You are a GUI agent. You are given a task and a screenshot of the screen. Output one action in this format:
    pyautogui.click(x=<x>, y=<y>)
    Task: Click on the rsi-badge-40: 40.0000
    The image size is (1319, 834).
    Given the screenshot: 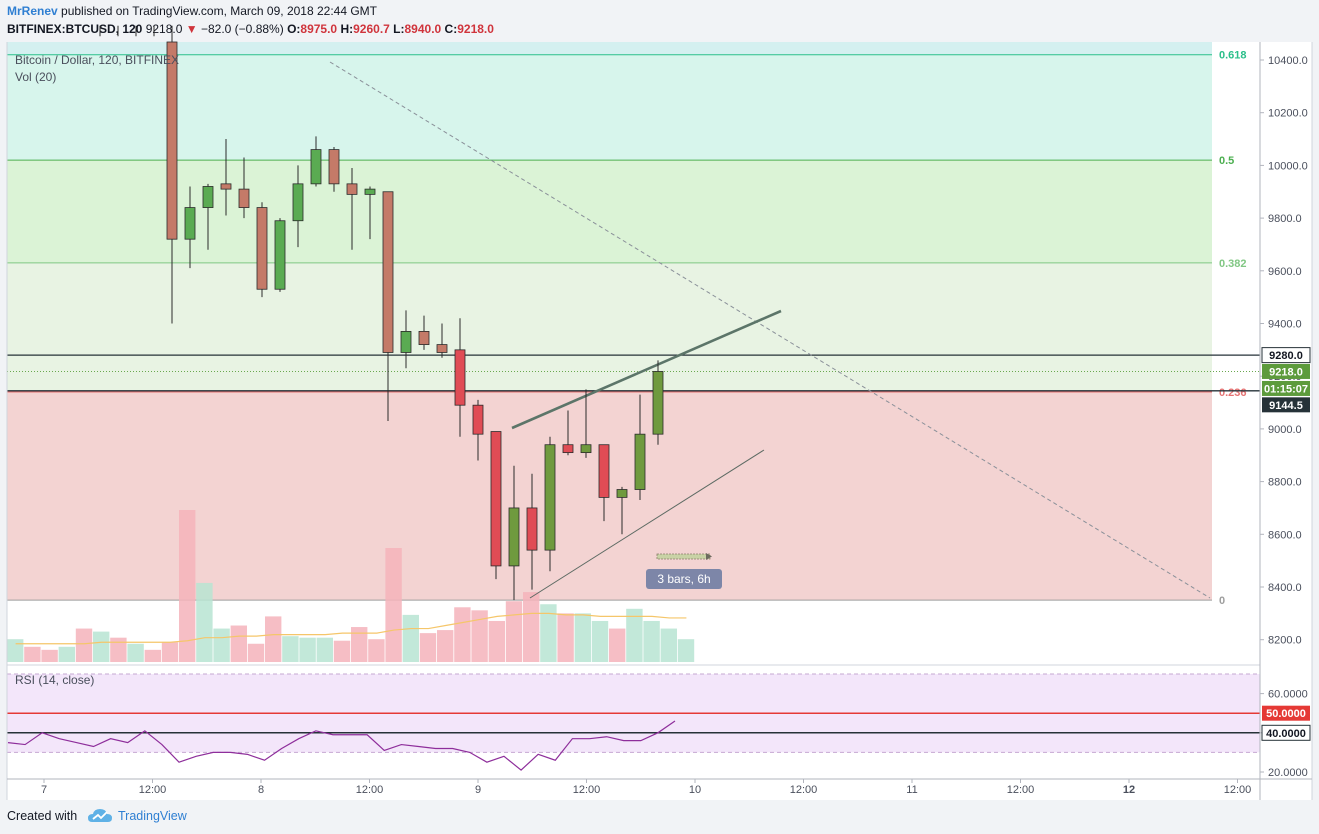 What is the action you would take?
    pyautogui.click(x=1286, y=734)
    